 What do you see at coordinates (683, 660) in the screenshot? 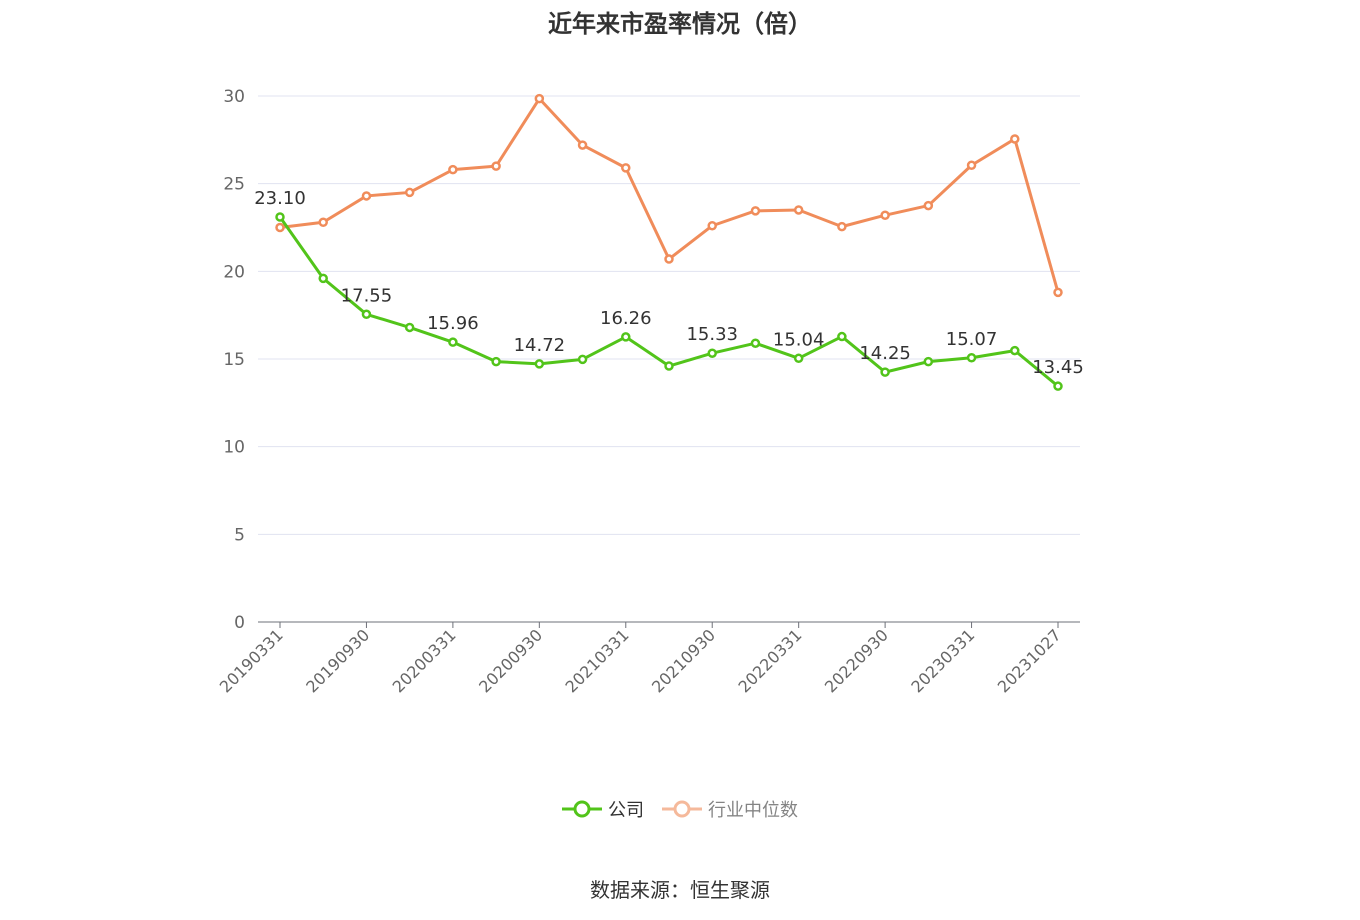
I see `x-tick-label: 20210930` at bounding box center [683, 660].